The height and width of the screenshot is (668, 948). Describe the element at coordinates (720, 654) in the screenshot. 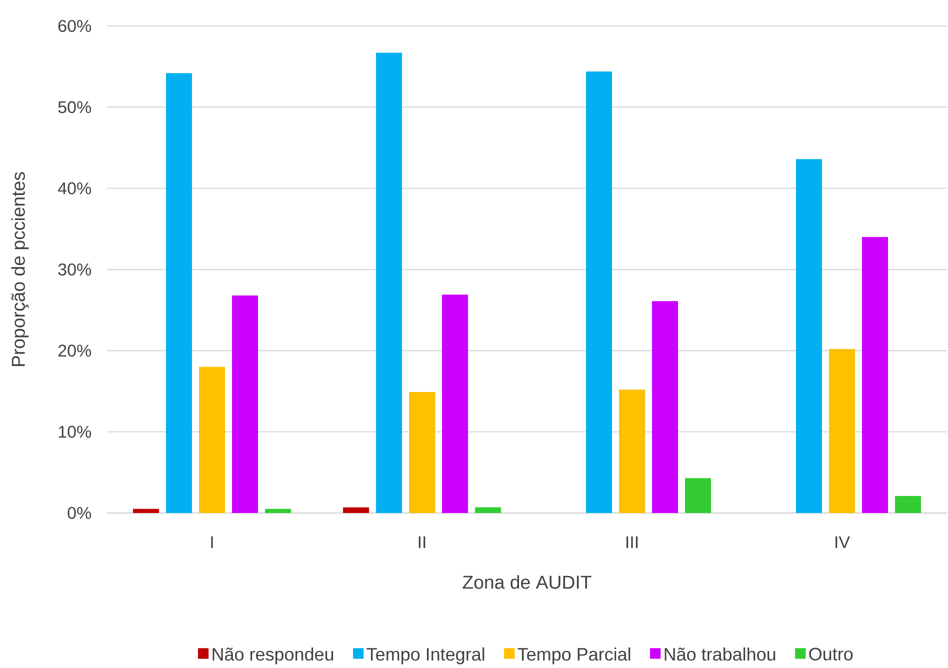

I see `legend-label: Não trabalhou` at that location.